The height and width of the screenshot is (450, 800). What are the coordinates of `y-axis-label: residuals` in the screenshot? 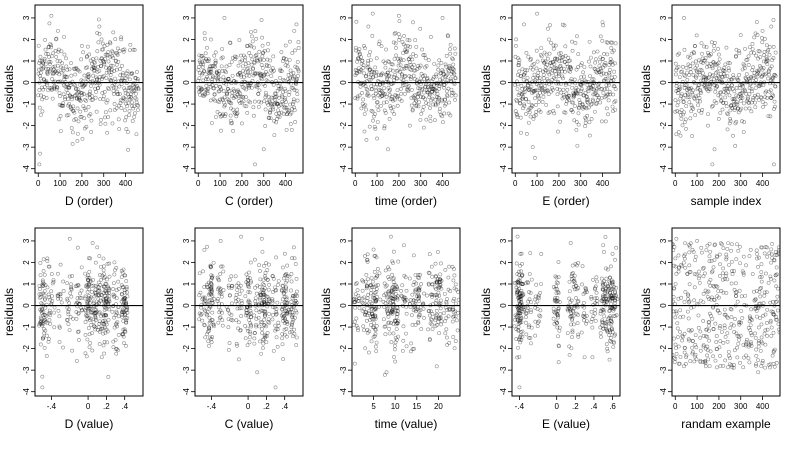 It's located at (486, 89).